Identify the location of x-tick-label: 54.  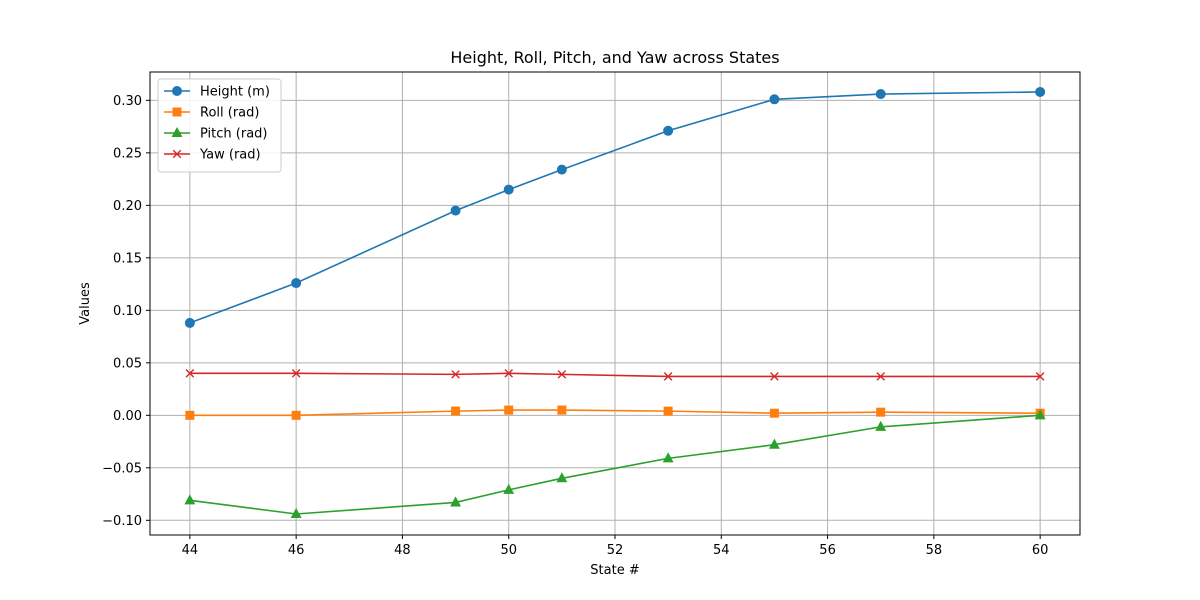
(721, 550).